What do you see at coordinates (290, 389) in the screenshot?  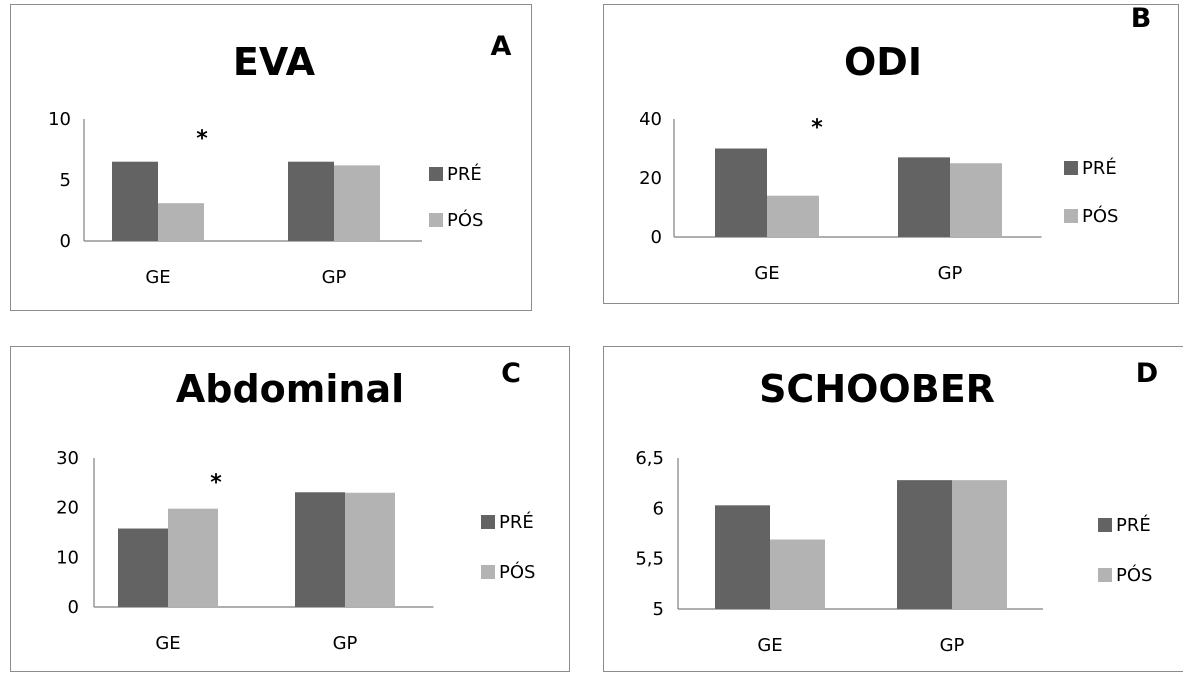 I see `chart-title: Abdominal` at bounding box center [290, 389].